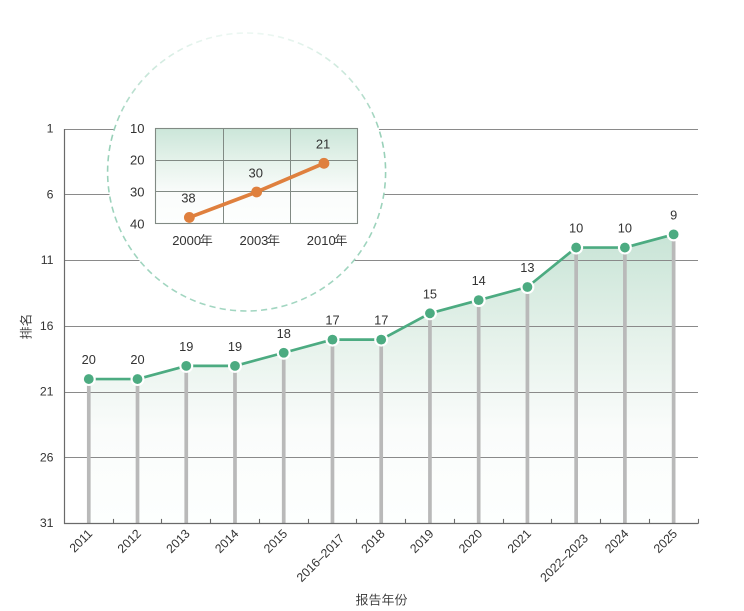 The height and width of the screenshot is (611, 744). Describe the element at coordinates (673, 214) in the screenshot. I see `svg-text: 9` at that location.